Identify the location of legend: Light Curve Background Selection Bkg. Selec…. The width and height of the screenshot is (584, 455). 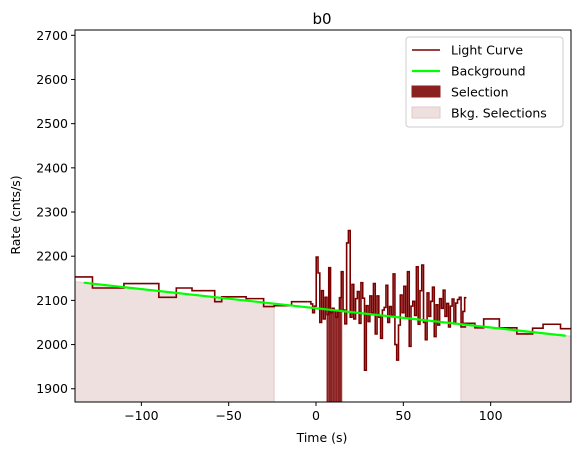
(484, 82).